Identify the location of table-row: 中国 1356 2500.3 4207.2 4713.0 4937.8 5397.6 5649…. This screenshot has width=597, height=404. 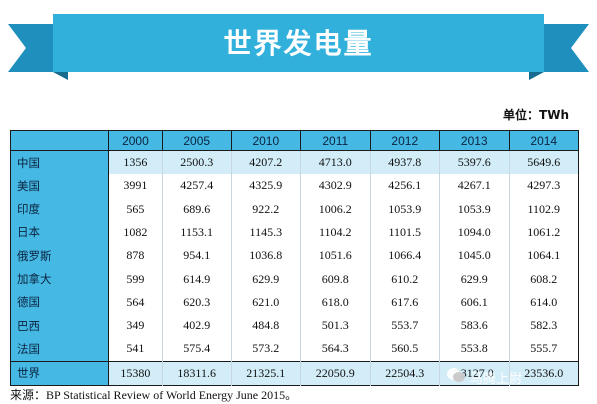
(294, 162).